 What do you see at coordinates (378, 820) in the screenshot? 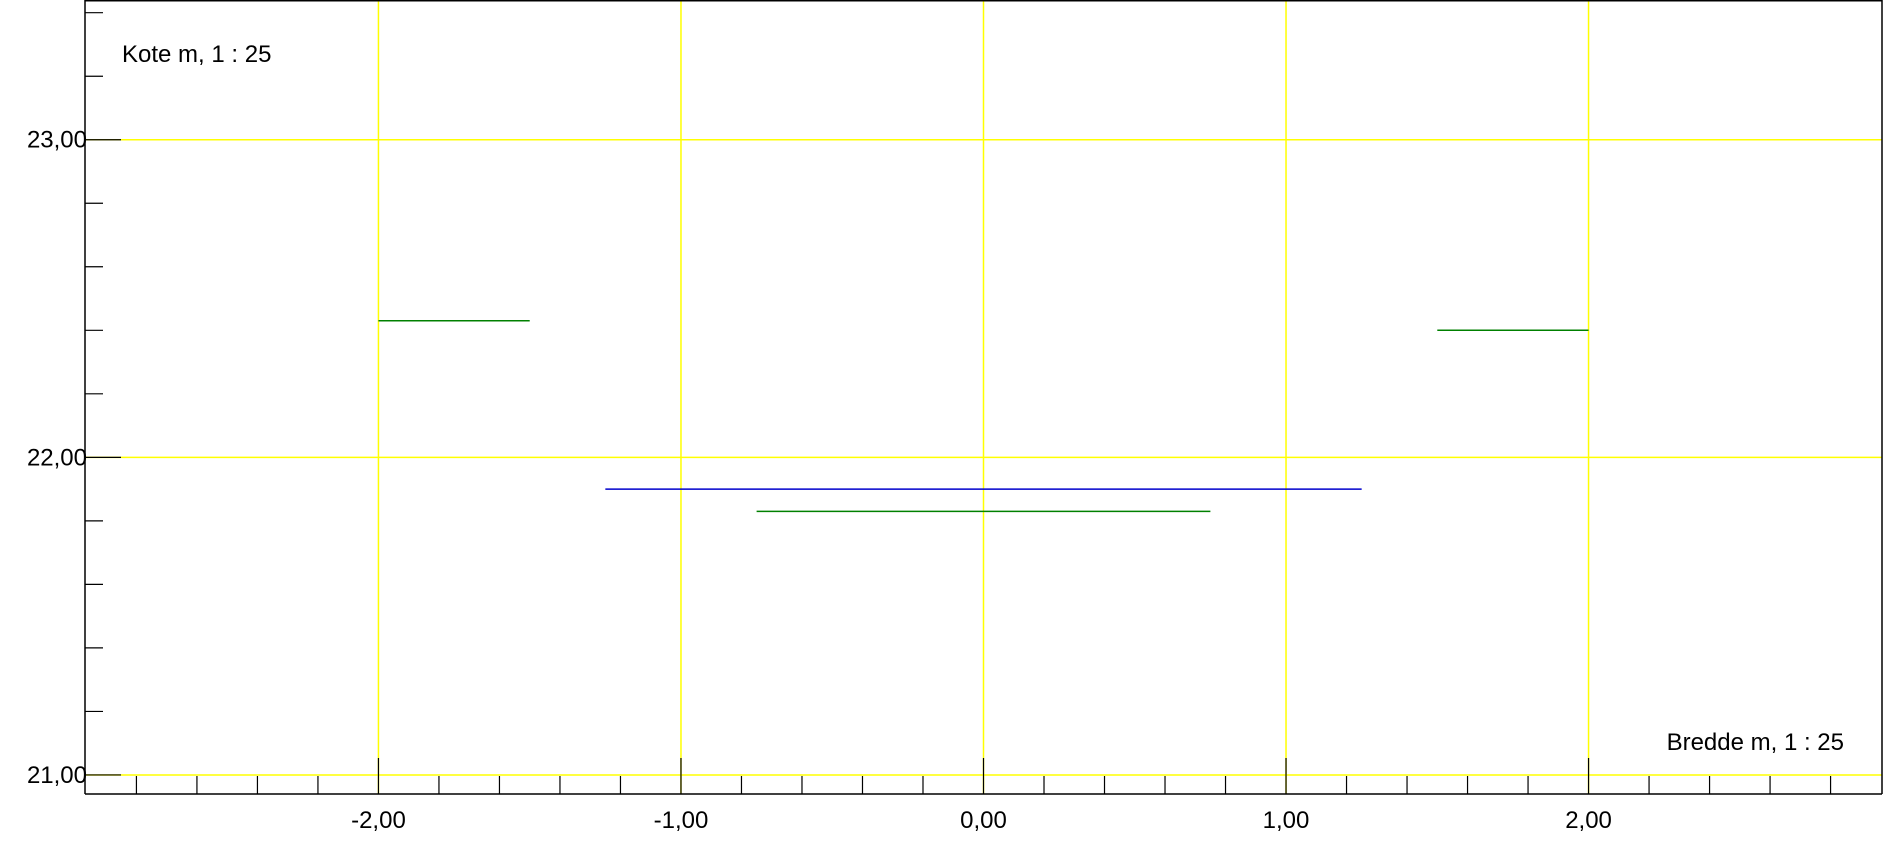
I see `x-tick-label: -2,00` at bounding box center [378, 820].